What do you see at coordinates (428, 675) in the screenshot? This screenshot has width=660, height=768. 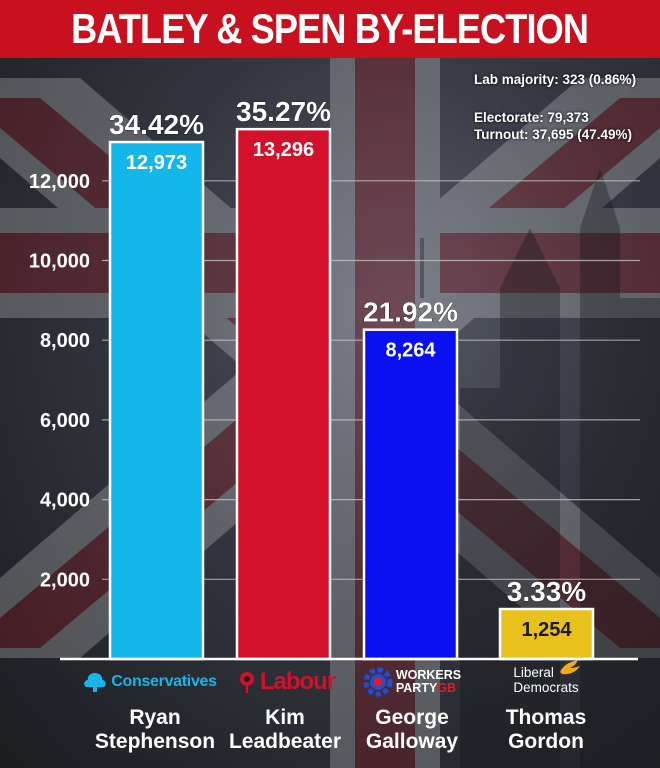 I see `workers-logo-line1: WORKERS` at bounding box center [428, 675].